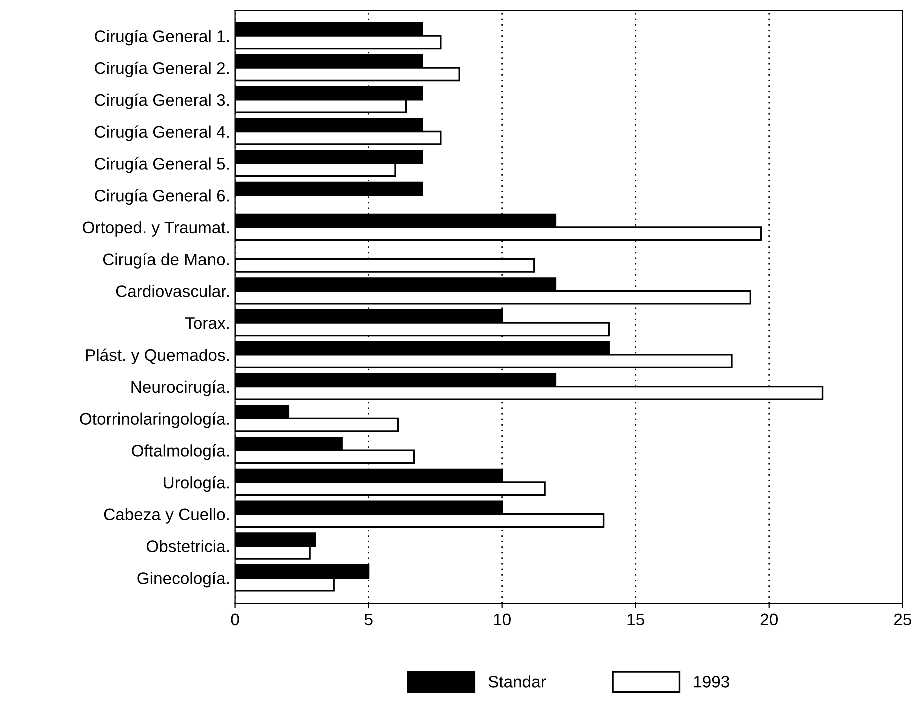  Describe the element at coordinates (183, 580) in the screenshot. I see `y-tick-label: Ginecología.` at that location.